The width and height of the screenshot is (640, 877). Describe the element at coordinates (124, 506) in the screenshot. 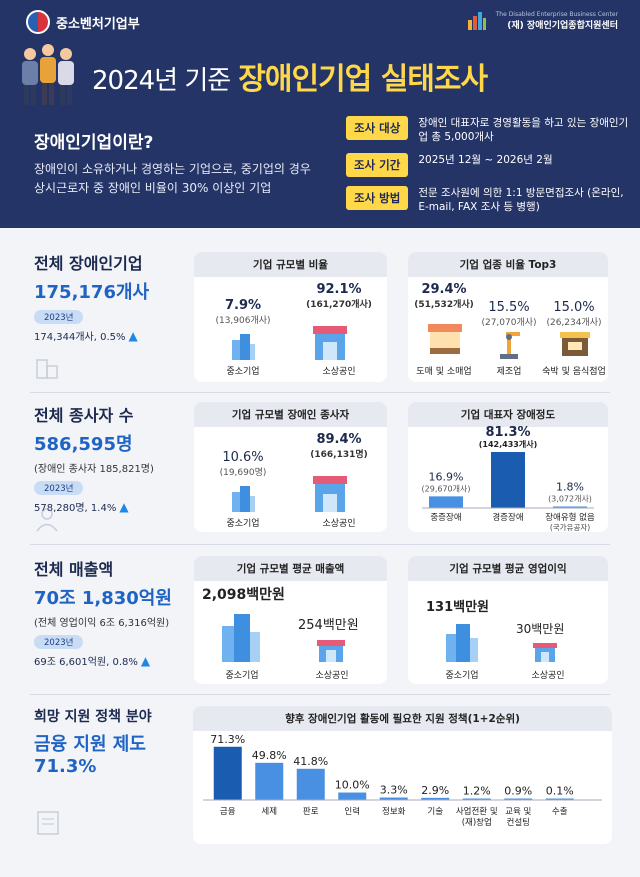

I see `up-arrow-icon: ▲` at that location.